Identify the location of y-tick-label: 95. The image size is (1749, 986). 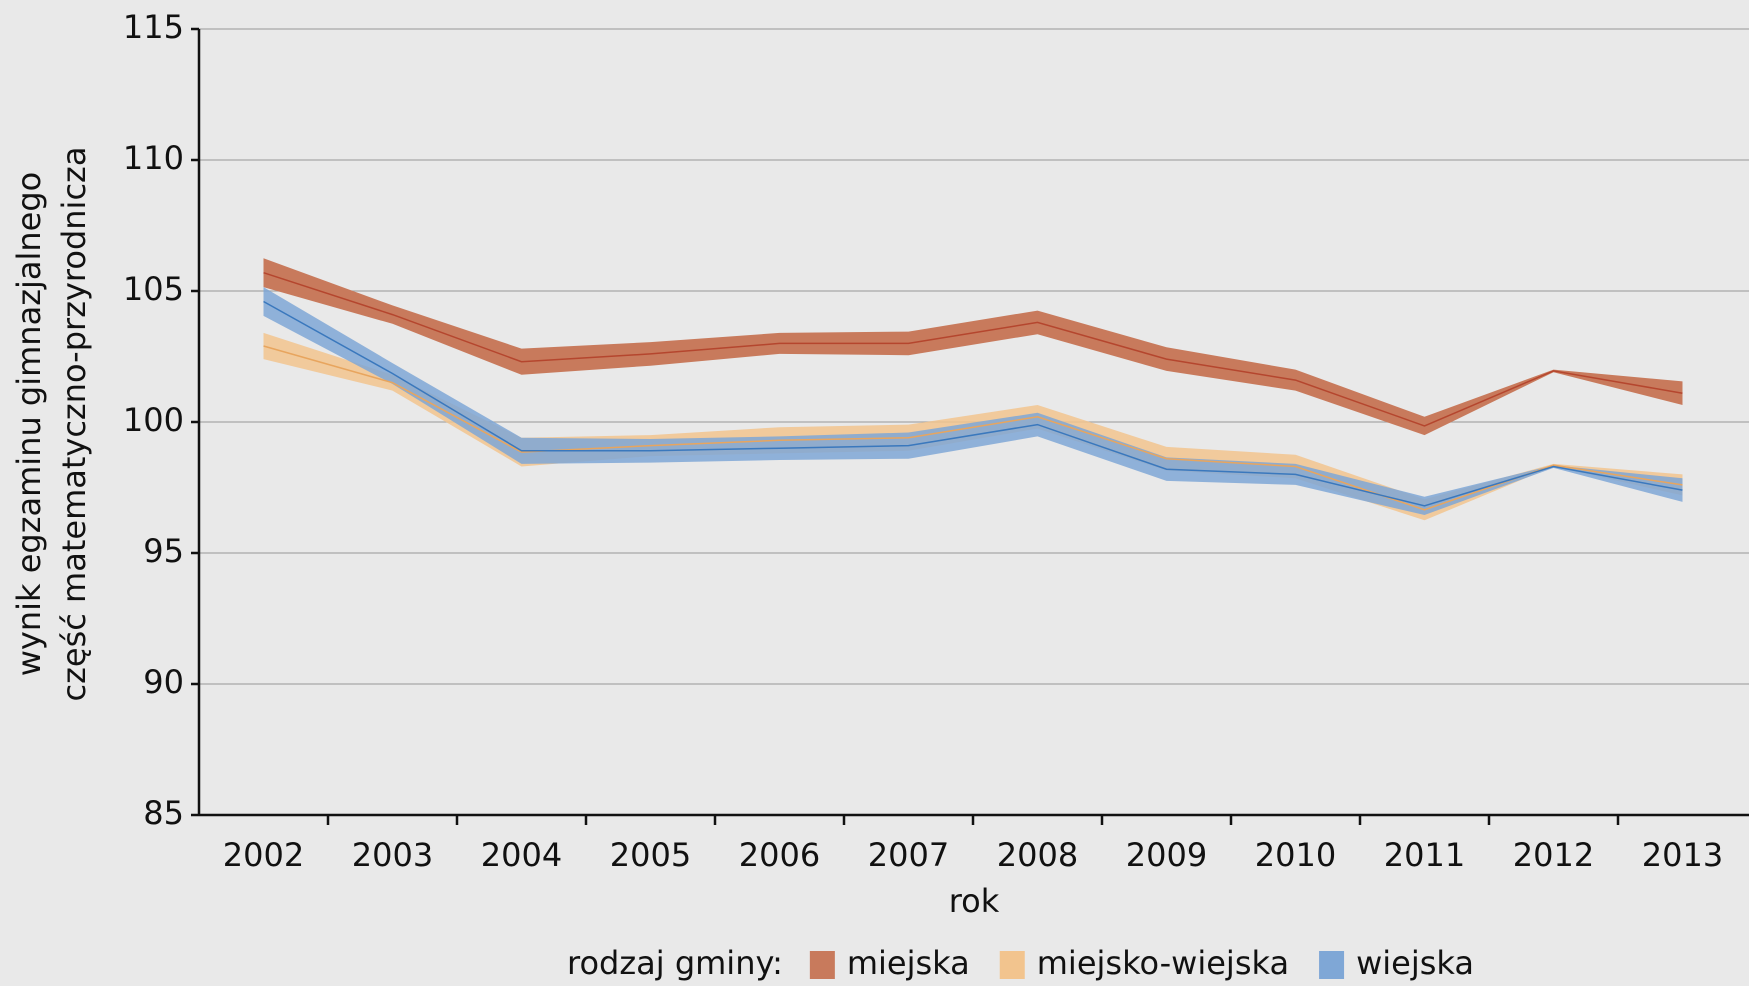
(163, 551).